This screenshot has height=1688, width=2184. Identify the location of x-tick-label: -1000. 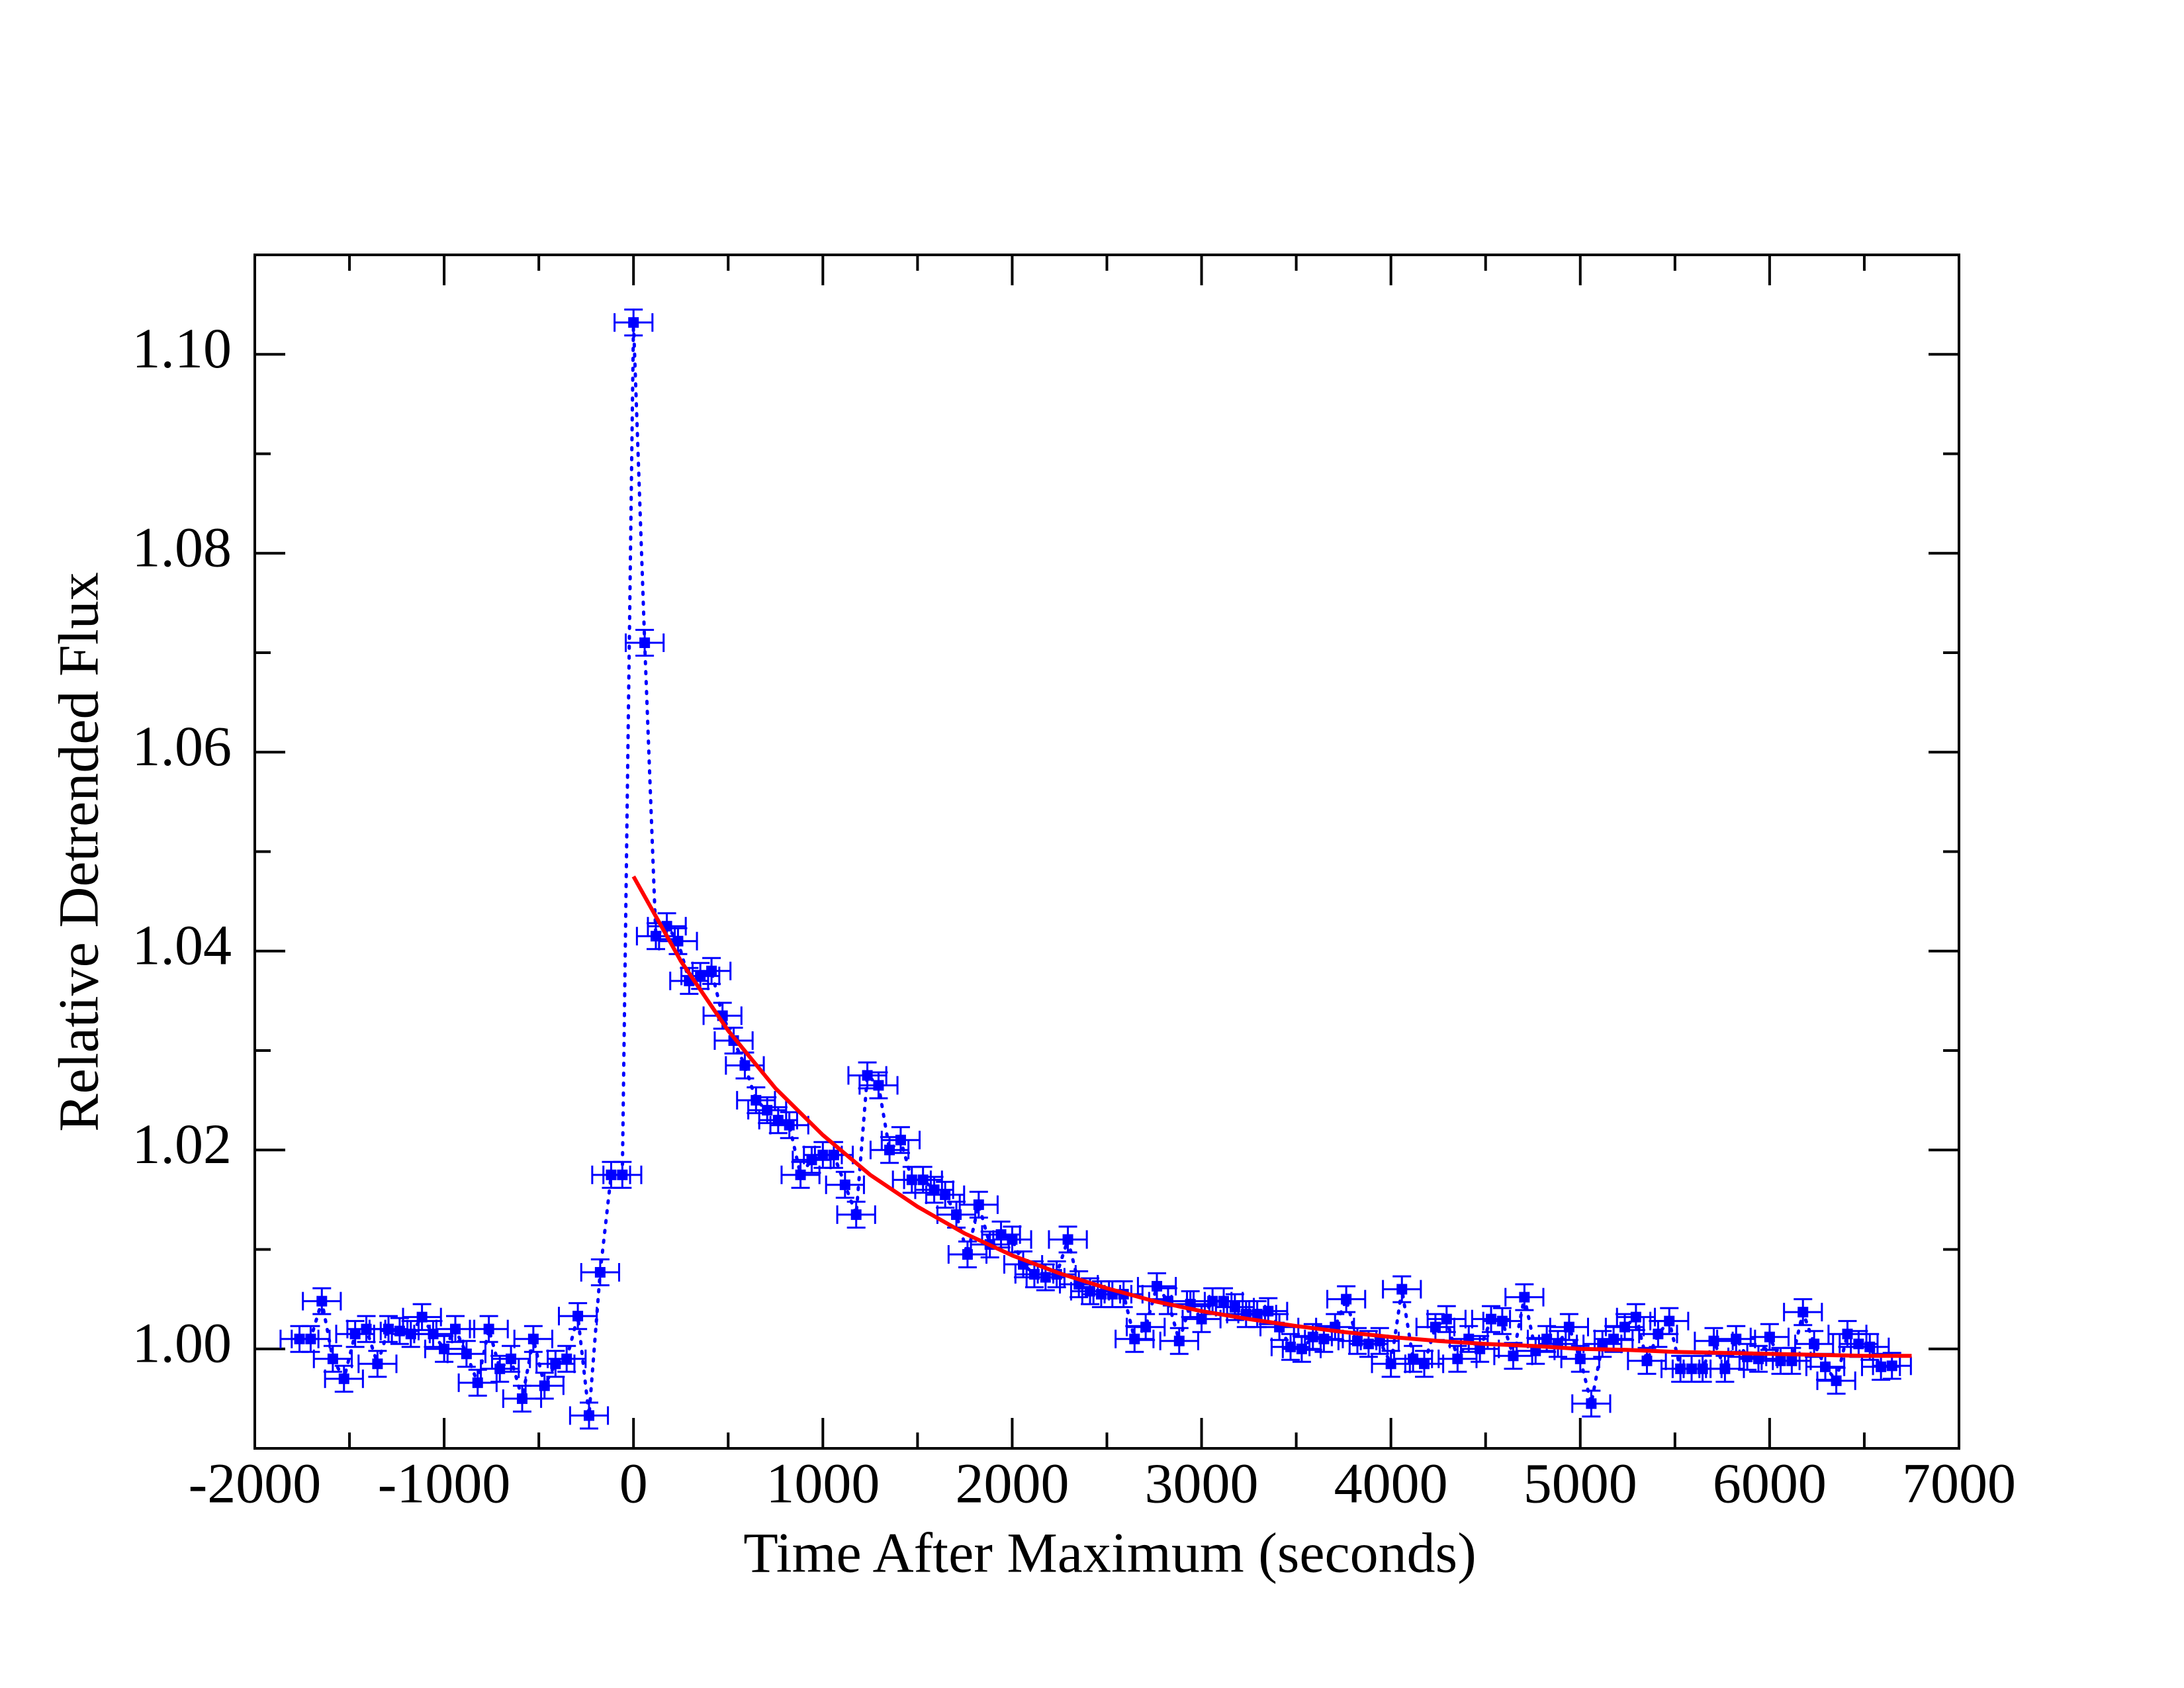
(444, 1483).